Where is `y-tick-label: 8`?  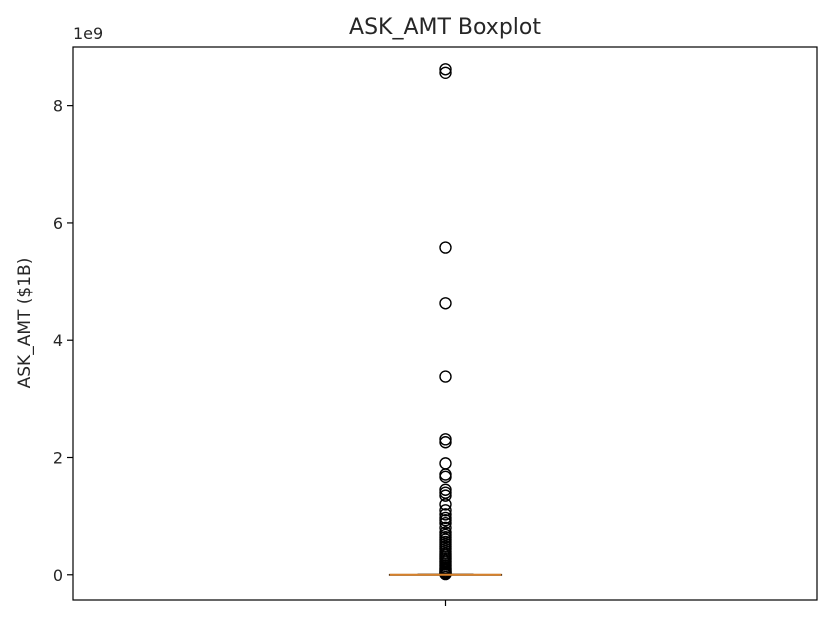
y-tick-label: 8 is located at coordinates (58, 106).